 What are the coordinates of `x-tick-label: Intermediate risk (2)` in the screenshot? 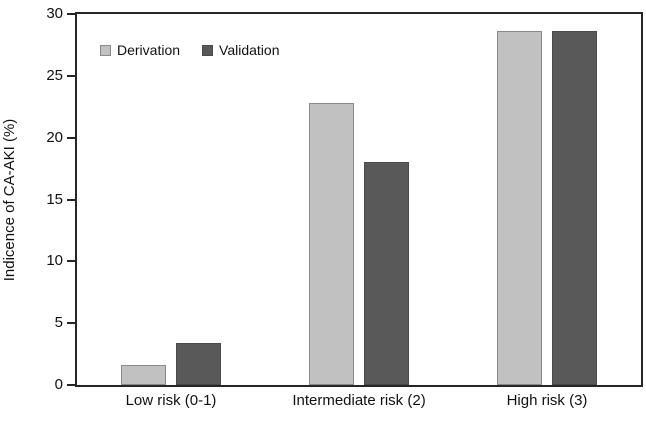 It's located at (359, 400).